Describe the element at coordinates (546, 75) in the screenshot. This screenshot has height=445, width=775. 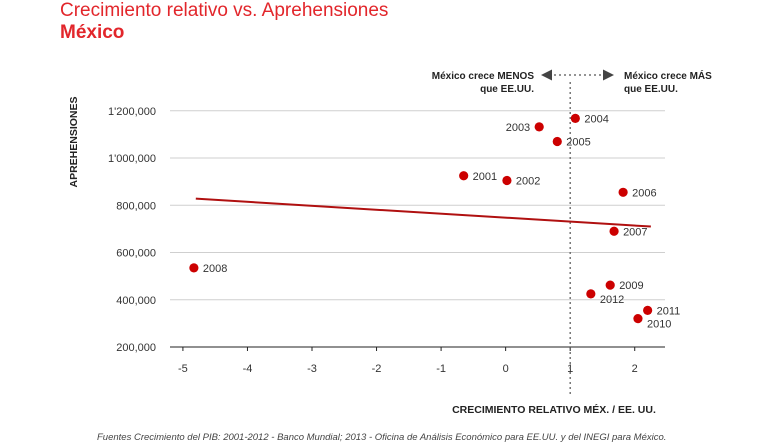
I see `arrow-left-icon` at that location.